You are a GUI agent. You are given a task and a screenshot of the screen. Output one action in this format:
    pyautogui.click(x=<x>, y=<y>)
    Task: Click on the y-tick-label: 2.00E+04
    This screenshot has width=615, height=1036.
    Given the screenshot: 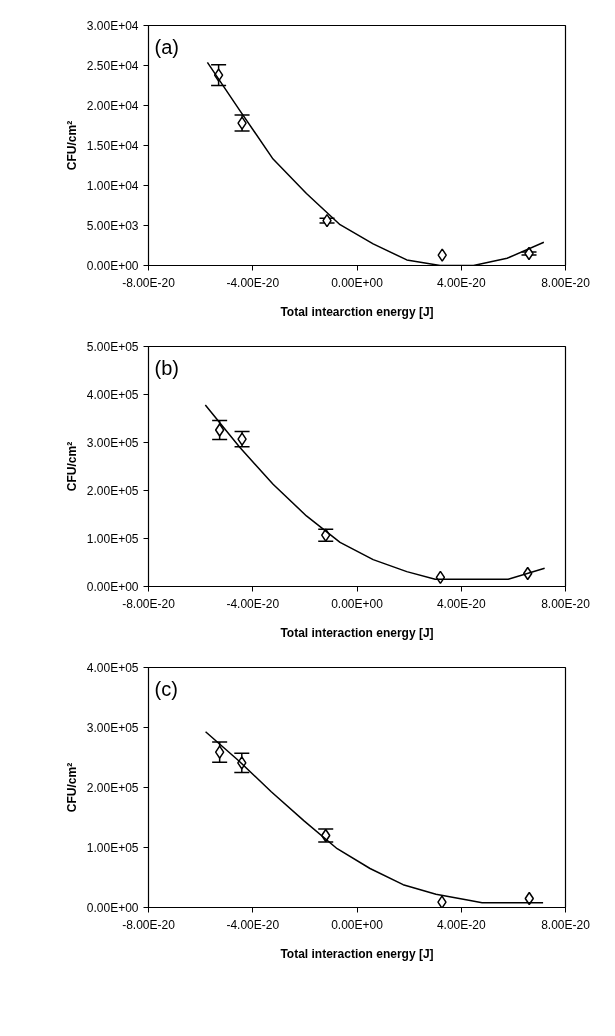 What is the action you would take?
    pyautogui.click(x=112, y=105)
    